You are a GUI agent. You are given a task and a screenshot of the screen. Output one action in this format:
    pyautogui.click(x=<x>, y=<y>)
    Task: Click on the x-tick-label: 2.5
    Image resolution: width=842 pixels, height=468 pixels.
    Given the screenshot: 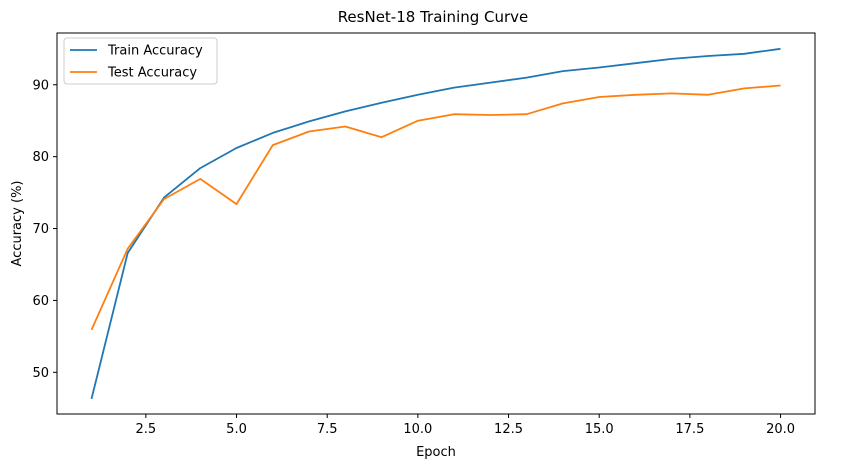 What is the action you would take?
    pyautogui.click(x=146, y=429)
    